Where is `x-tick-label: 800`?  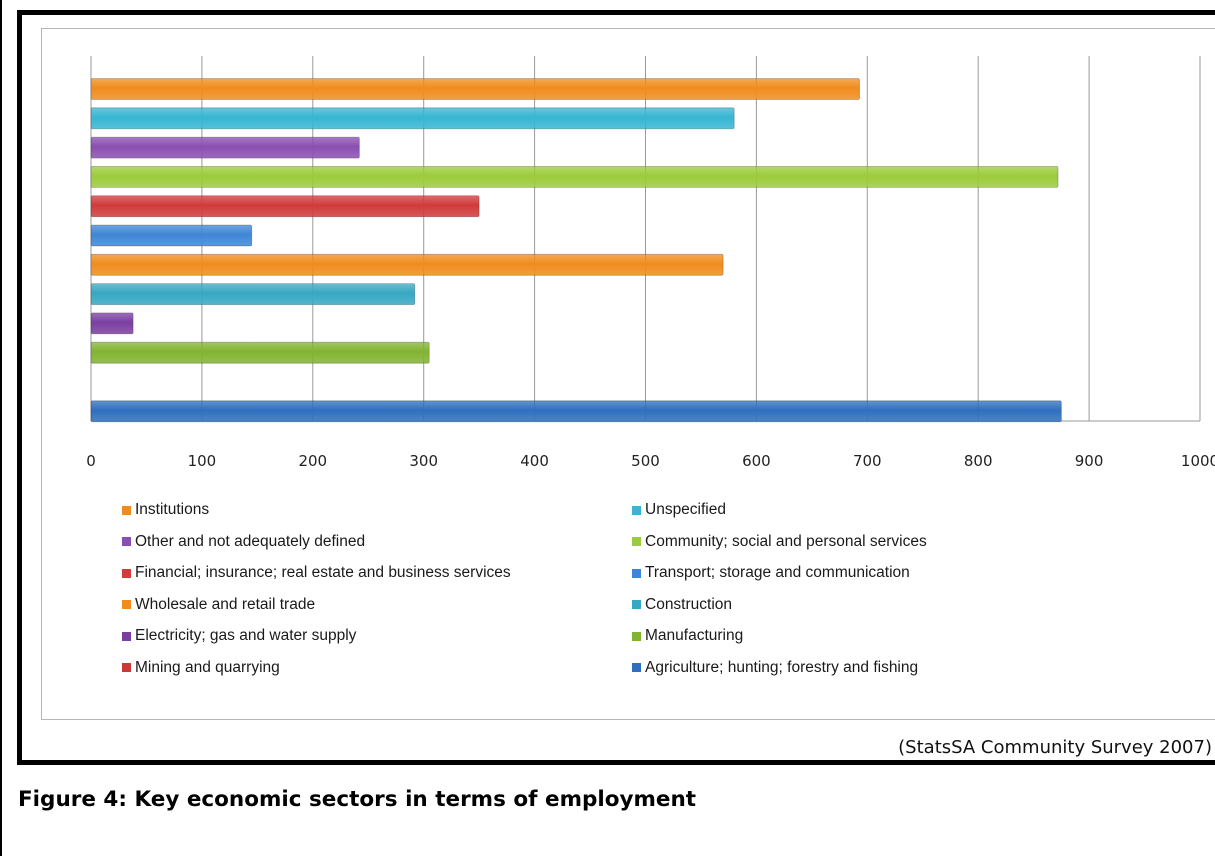 x-tick-label: 800 is located at coordinates (978, 461).